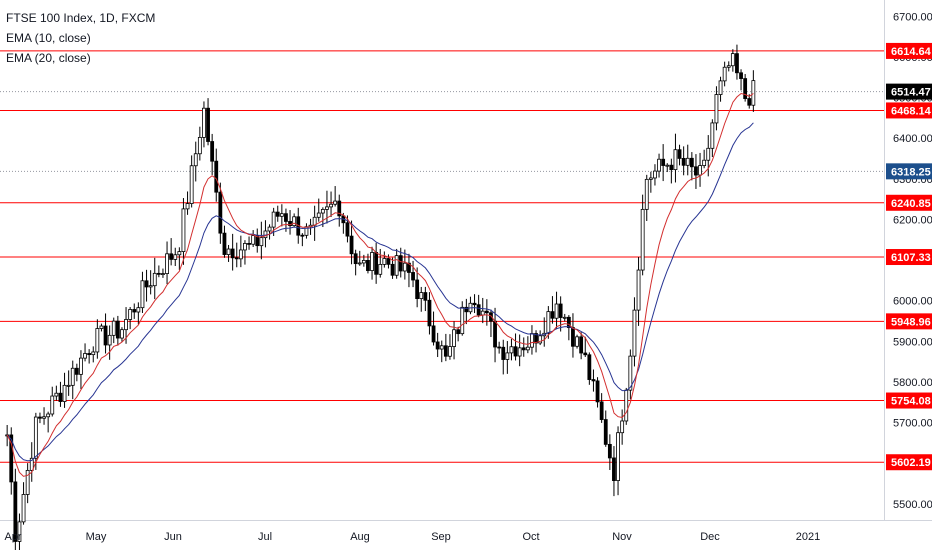  Describe the element at coordinates (909, 91) in the screenshot. I see `current-price-tag` at that location.